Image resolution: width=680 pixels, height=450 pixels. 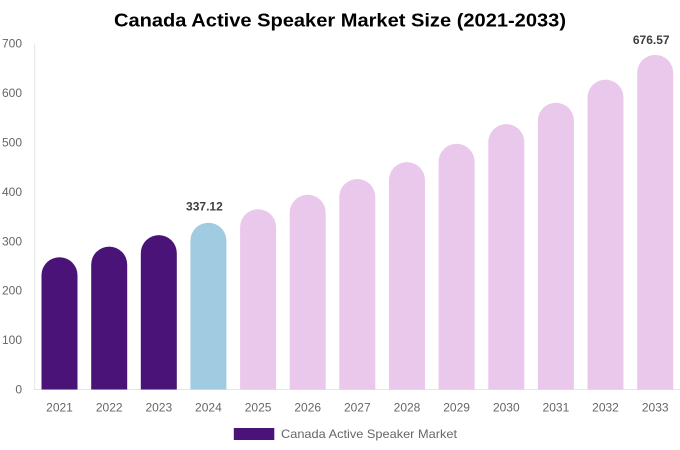 What do you see at coordinates (357, 407) in the screenshot?
I see `svg-text: 2027` at bounding box center [357, 407].